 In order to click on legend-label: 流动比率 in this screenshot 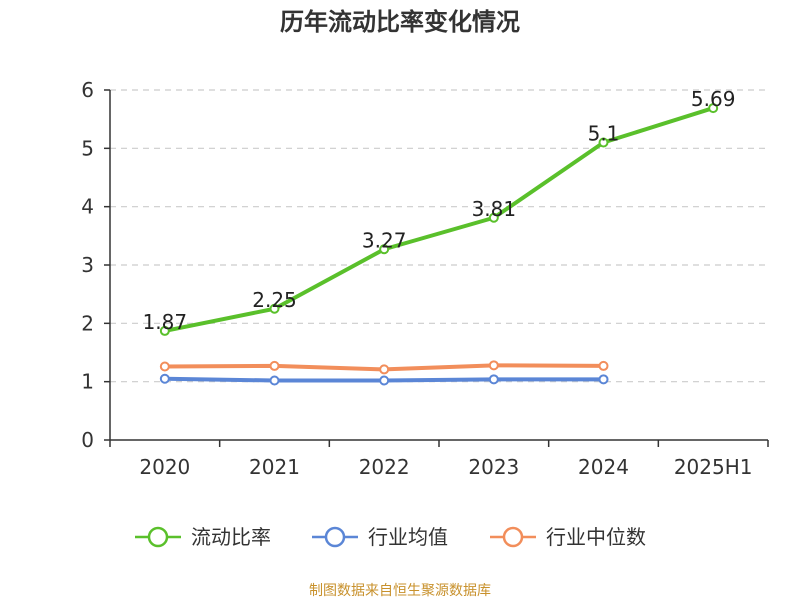, I will do `click(231, 537)`.